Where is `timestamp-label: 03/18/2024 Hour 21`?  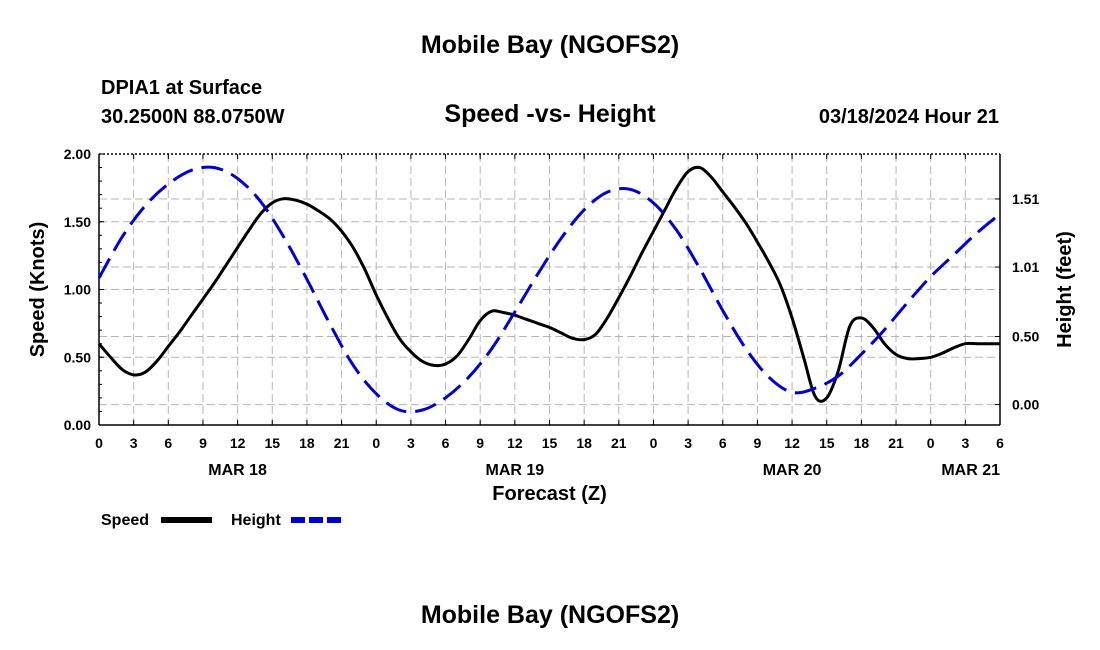 timestamp-label: 03/18/2024 Hour 21 is located at coordinates (908, 117).